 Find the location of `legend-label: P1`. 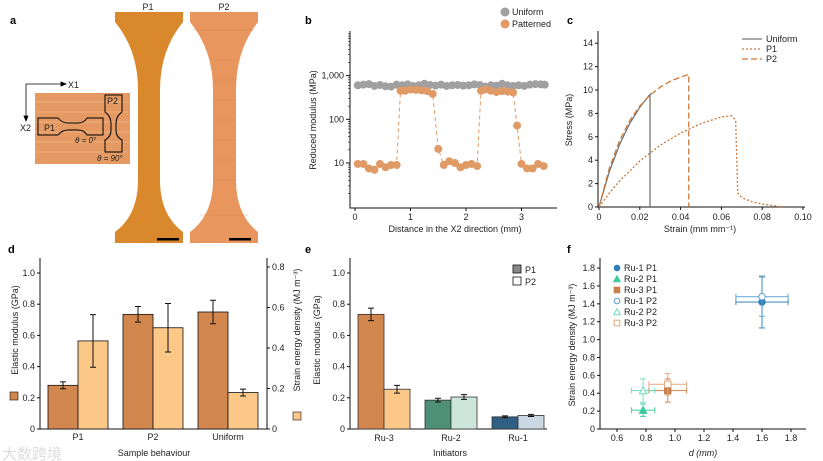

legend-label: P1 is located at coordinates (771, 49).